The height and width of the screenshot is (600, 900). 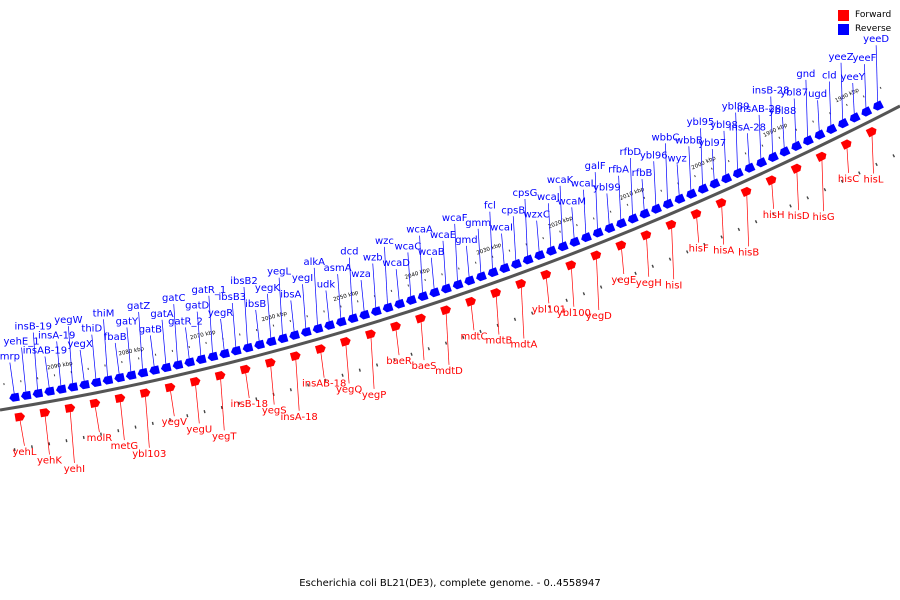 I want to click on reverse-gene-label: wzb, so click(x=373, y=258).